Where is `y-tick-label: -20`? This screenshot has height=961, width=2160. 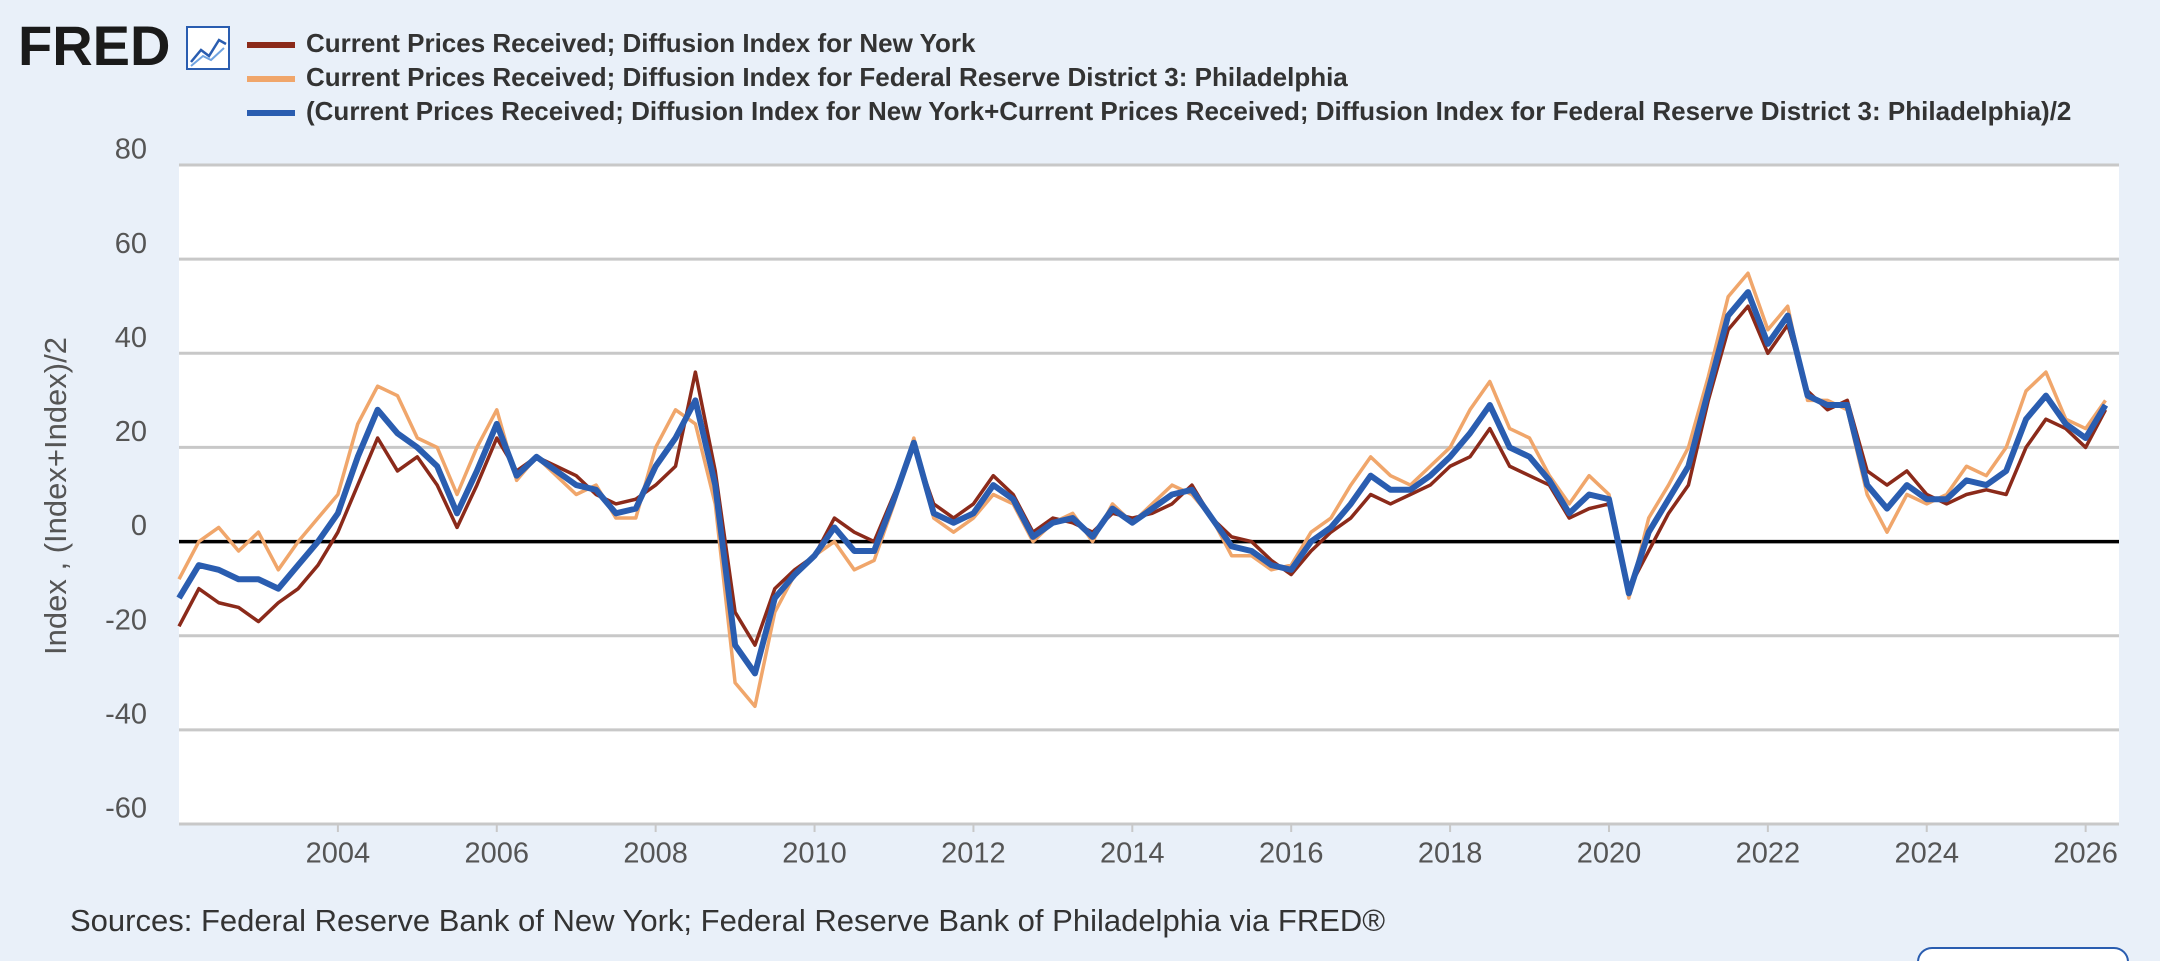 y-tick-label: -20 is located at coordinates (126, 620).